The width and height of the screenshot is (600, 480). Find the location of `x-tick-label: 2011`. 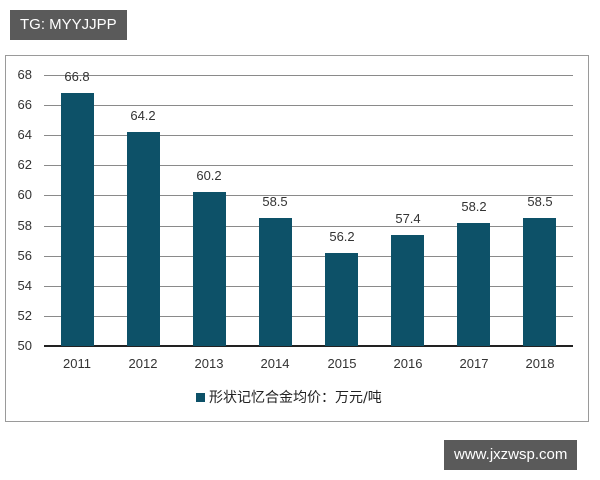

x-tick-label: 2011 is located at coordinates (77, 363).